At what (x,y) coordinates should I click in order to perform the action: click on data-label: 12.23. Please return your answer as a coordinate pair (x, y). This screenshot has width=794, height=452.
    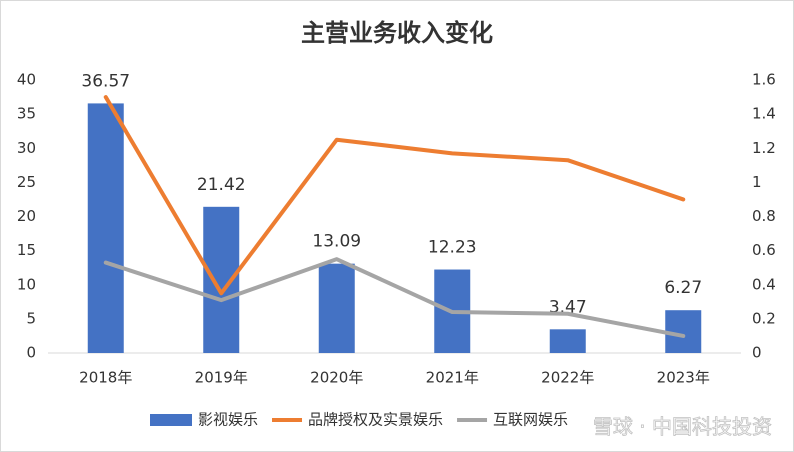
    Looking at the image, I should click on (452, 248).